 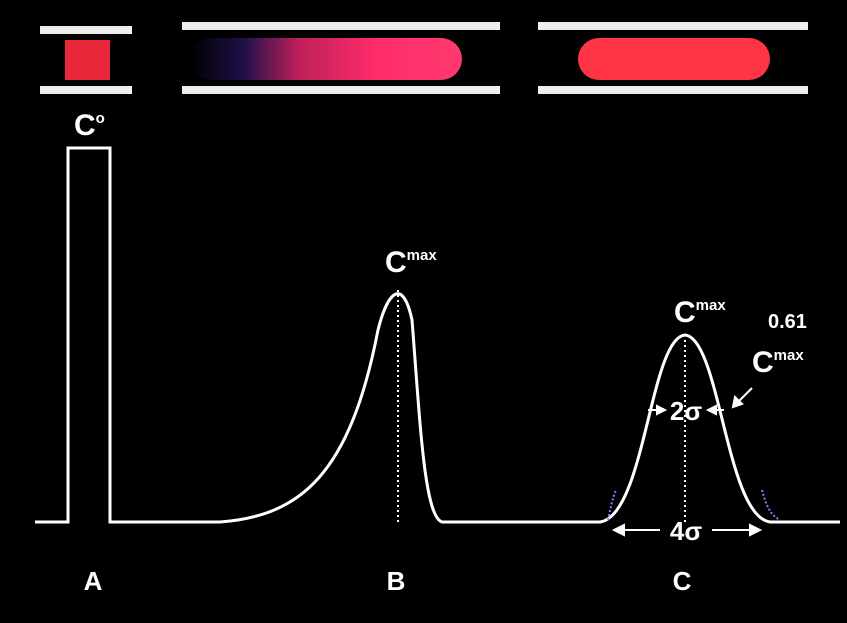 I want to click on arrows, so click(x=687, y=462).